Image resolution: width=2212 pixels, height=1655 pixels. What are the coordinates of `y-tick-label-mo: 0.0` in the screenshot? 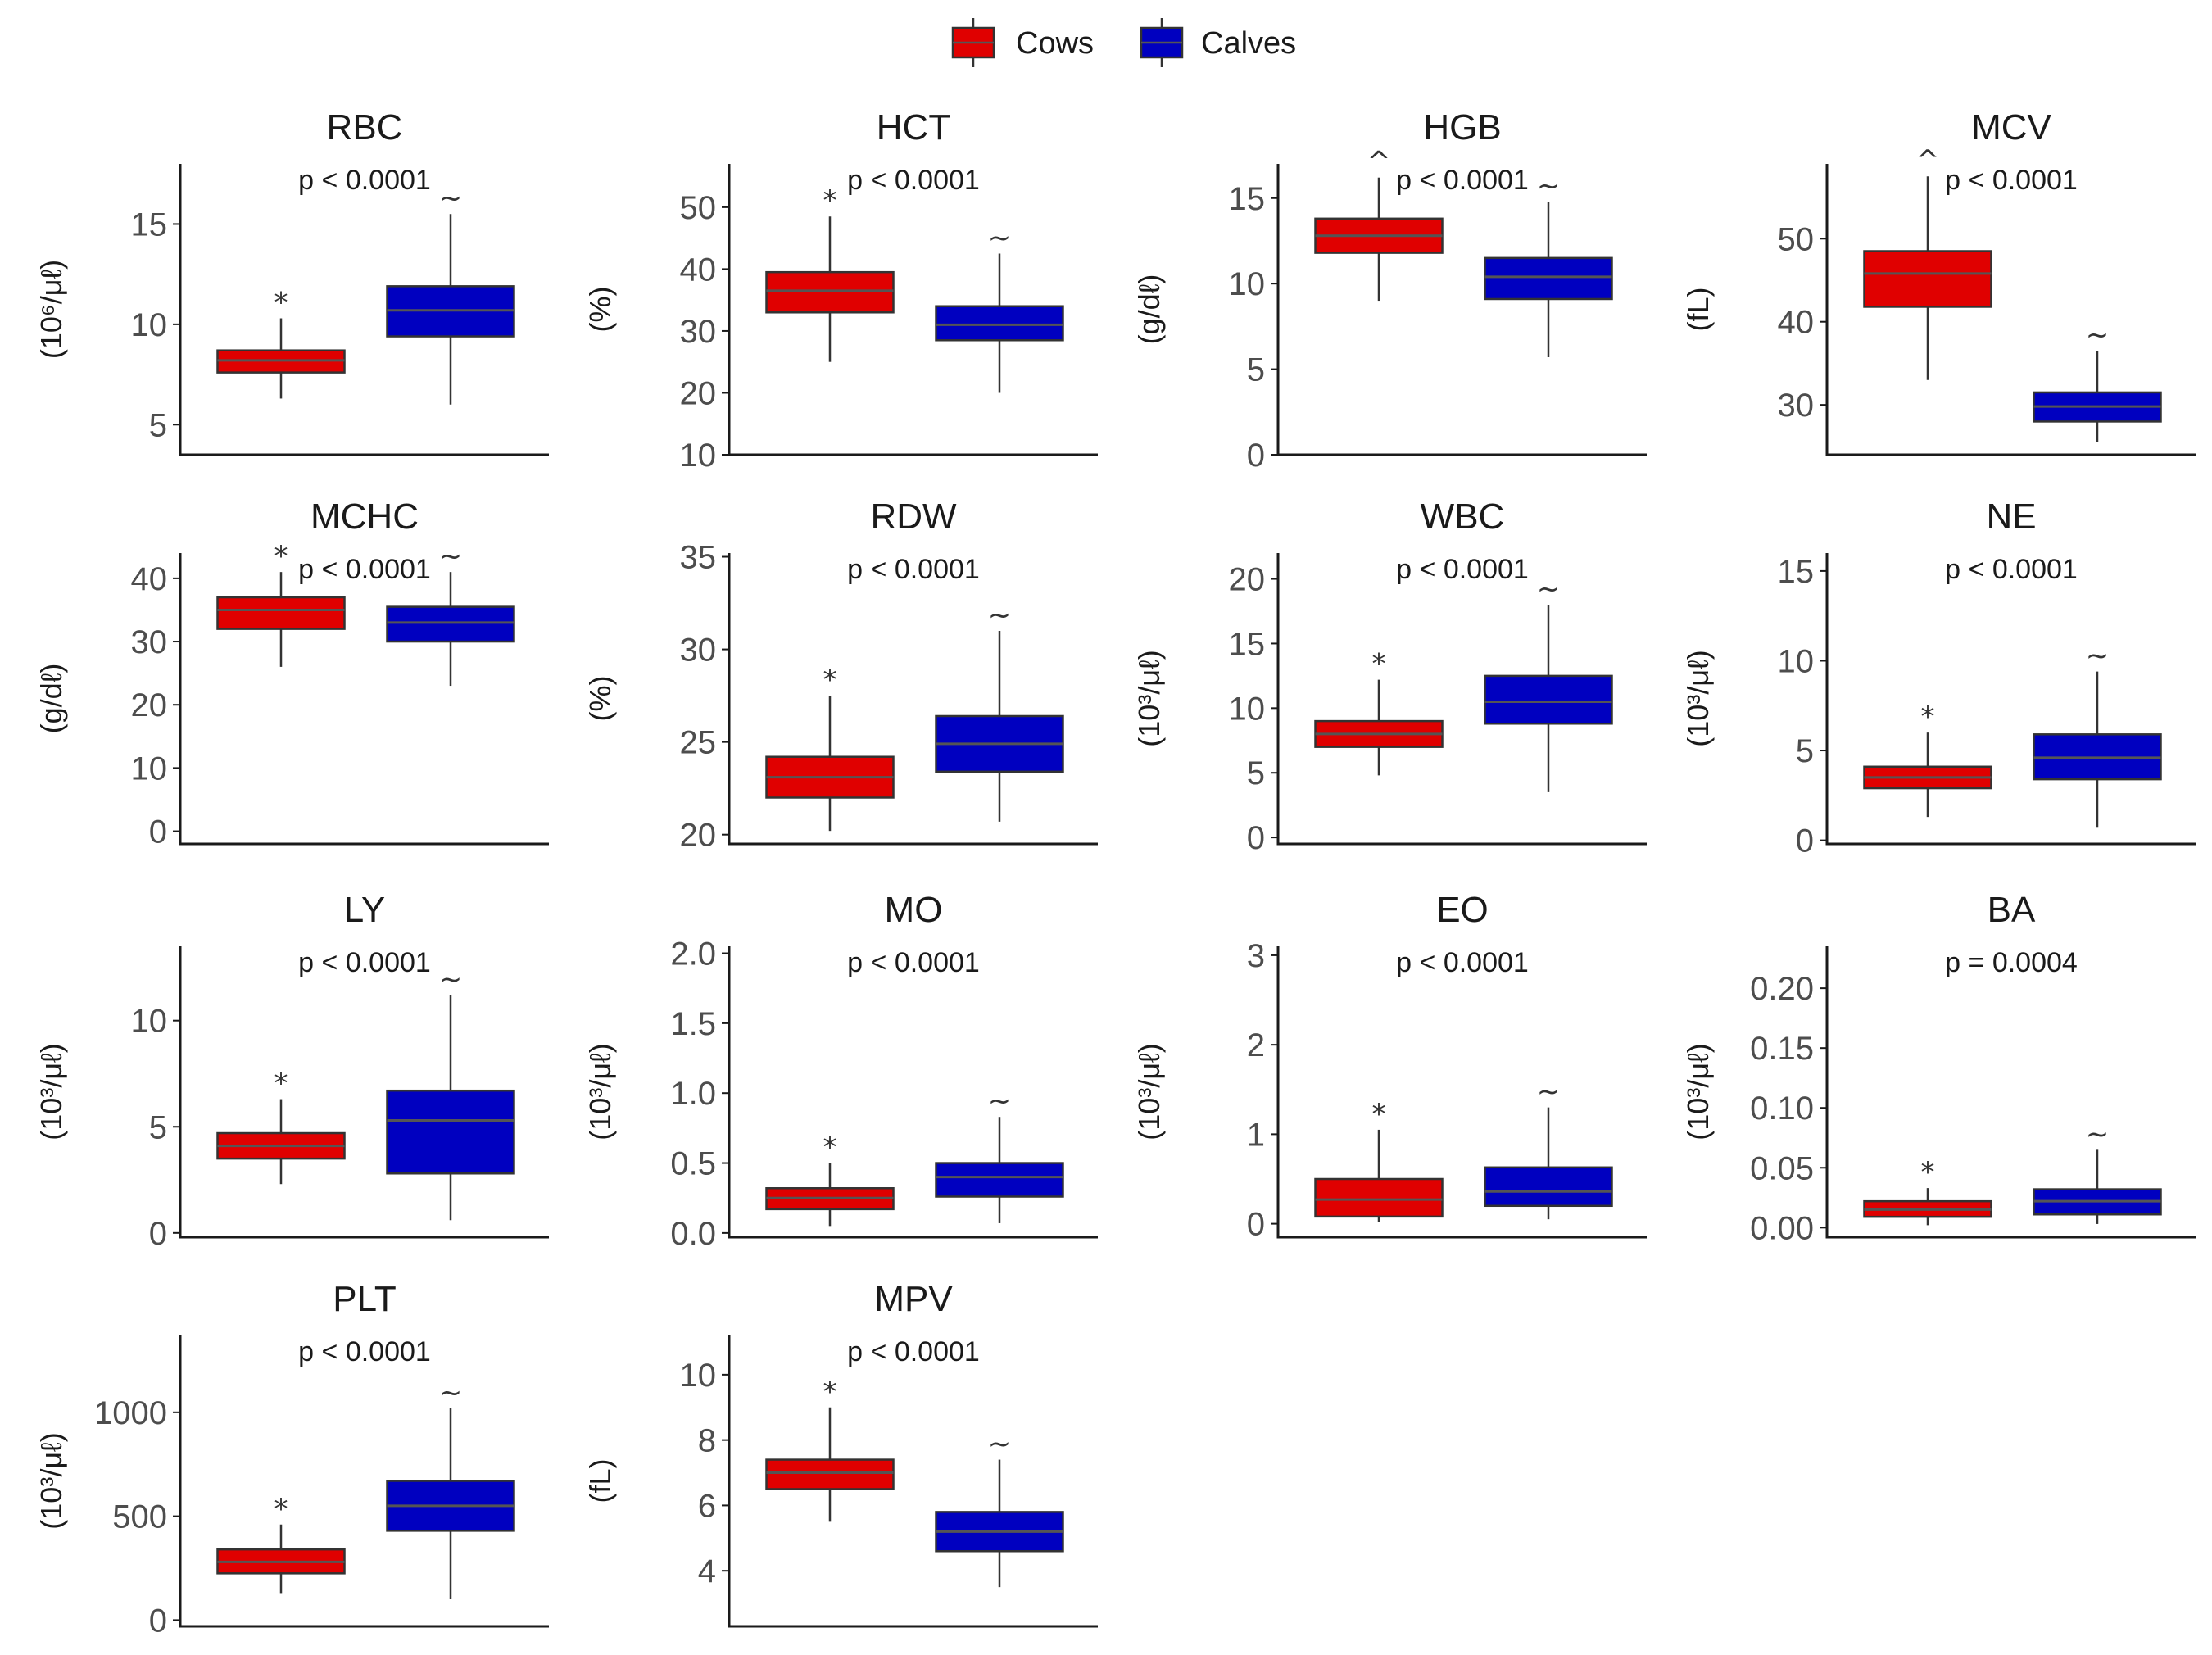 It's located at (693, 1234).